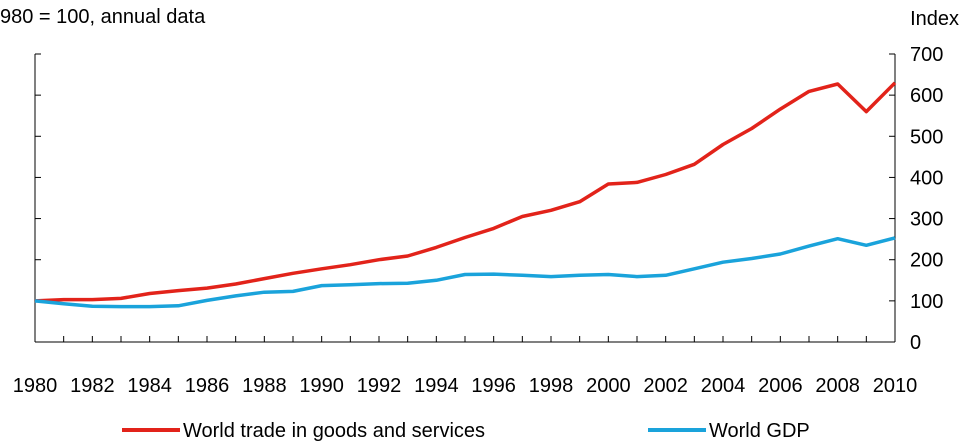  What do you see at coordinates (837, 386) in the screenshot?
I see `x-tick-label: 2008` at bounding box center [837, 386].